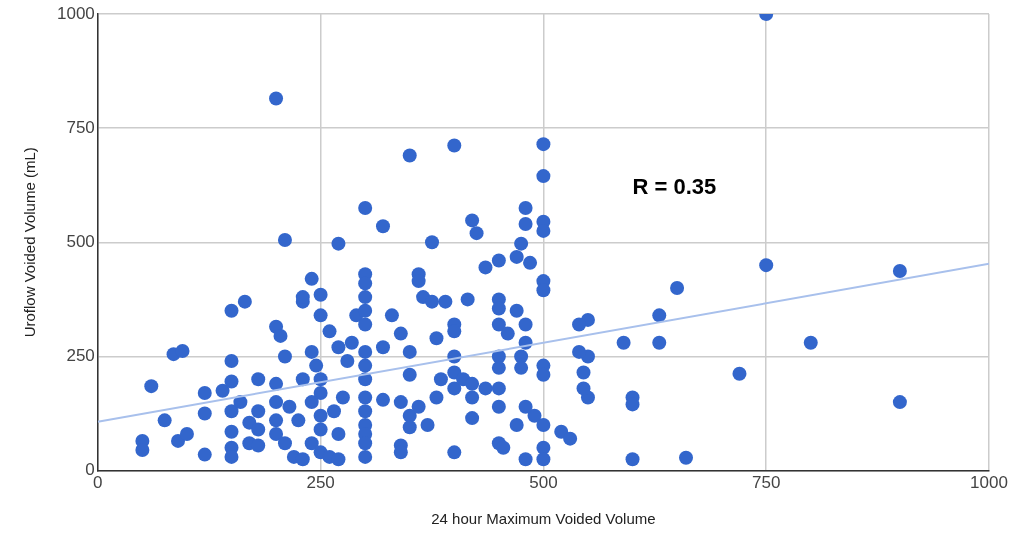 The width and height of the screenshot is (1015, 547). Describe the element at coordinates (30, 242) in the screenshot. I see `y-axis-title: Uroflow Voided Volume (mL)` at that location.